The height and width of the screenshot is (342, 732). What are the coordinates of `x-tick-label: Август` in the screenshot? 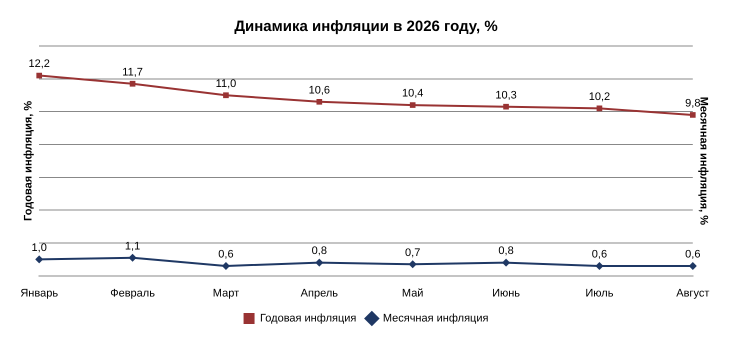 It's located at (693, 293).